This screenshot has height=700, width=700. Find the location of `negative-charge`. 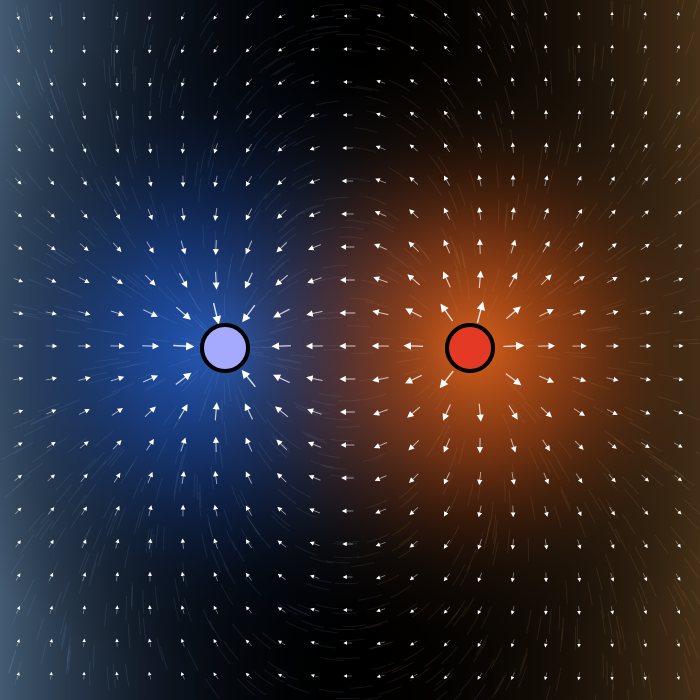

negative-charge is located at coordinates (225, 348).